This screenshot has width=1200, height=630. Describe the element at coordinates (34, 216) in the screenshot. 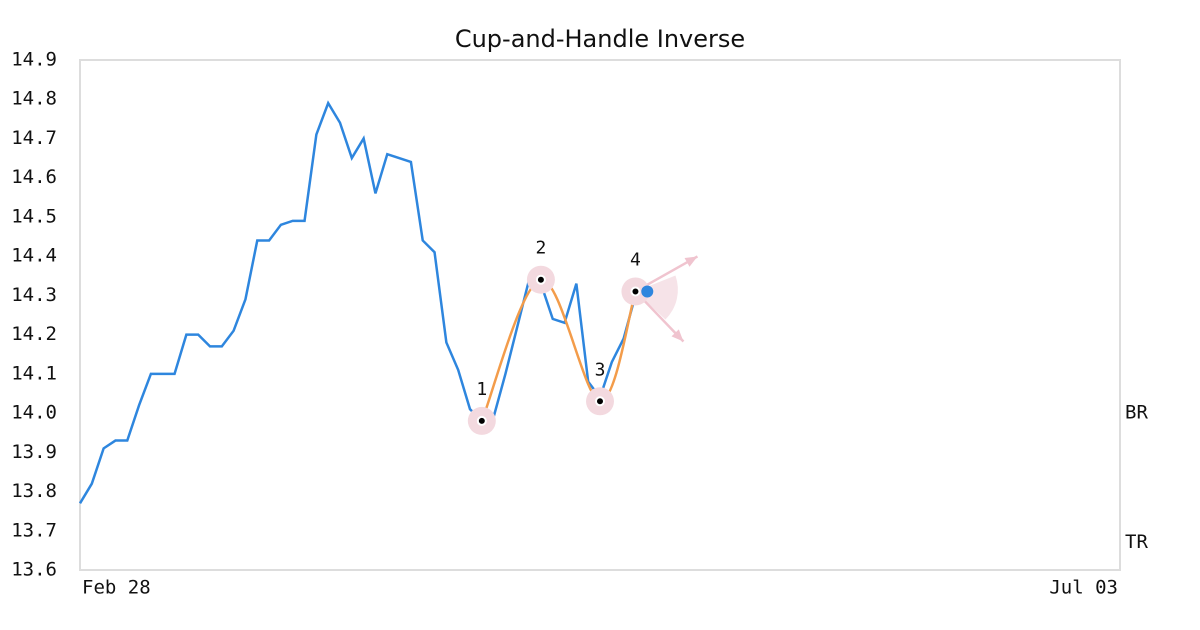

I see `y-tick-label: 14.5` at that location.